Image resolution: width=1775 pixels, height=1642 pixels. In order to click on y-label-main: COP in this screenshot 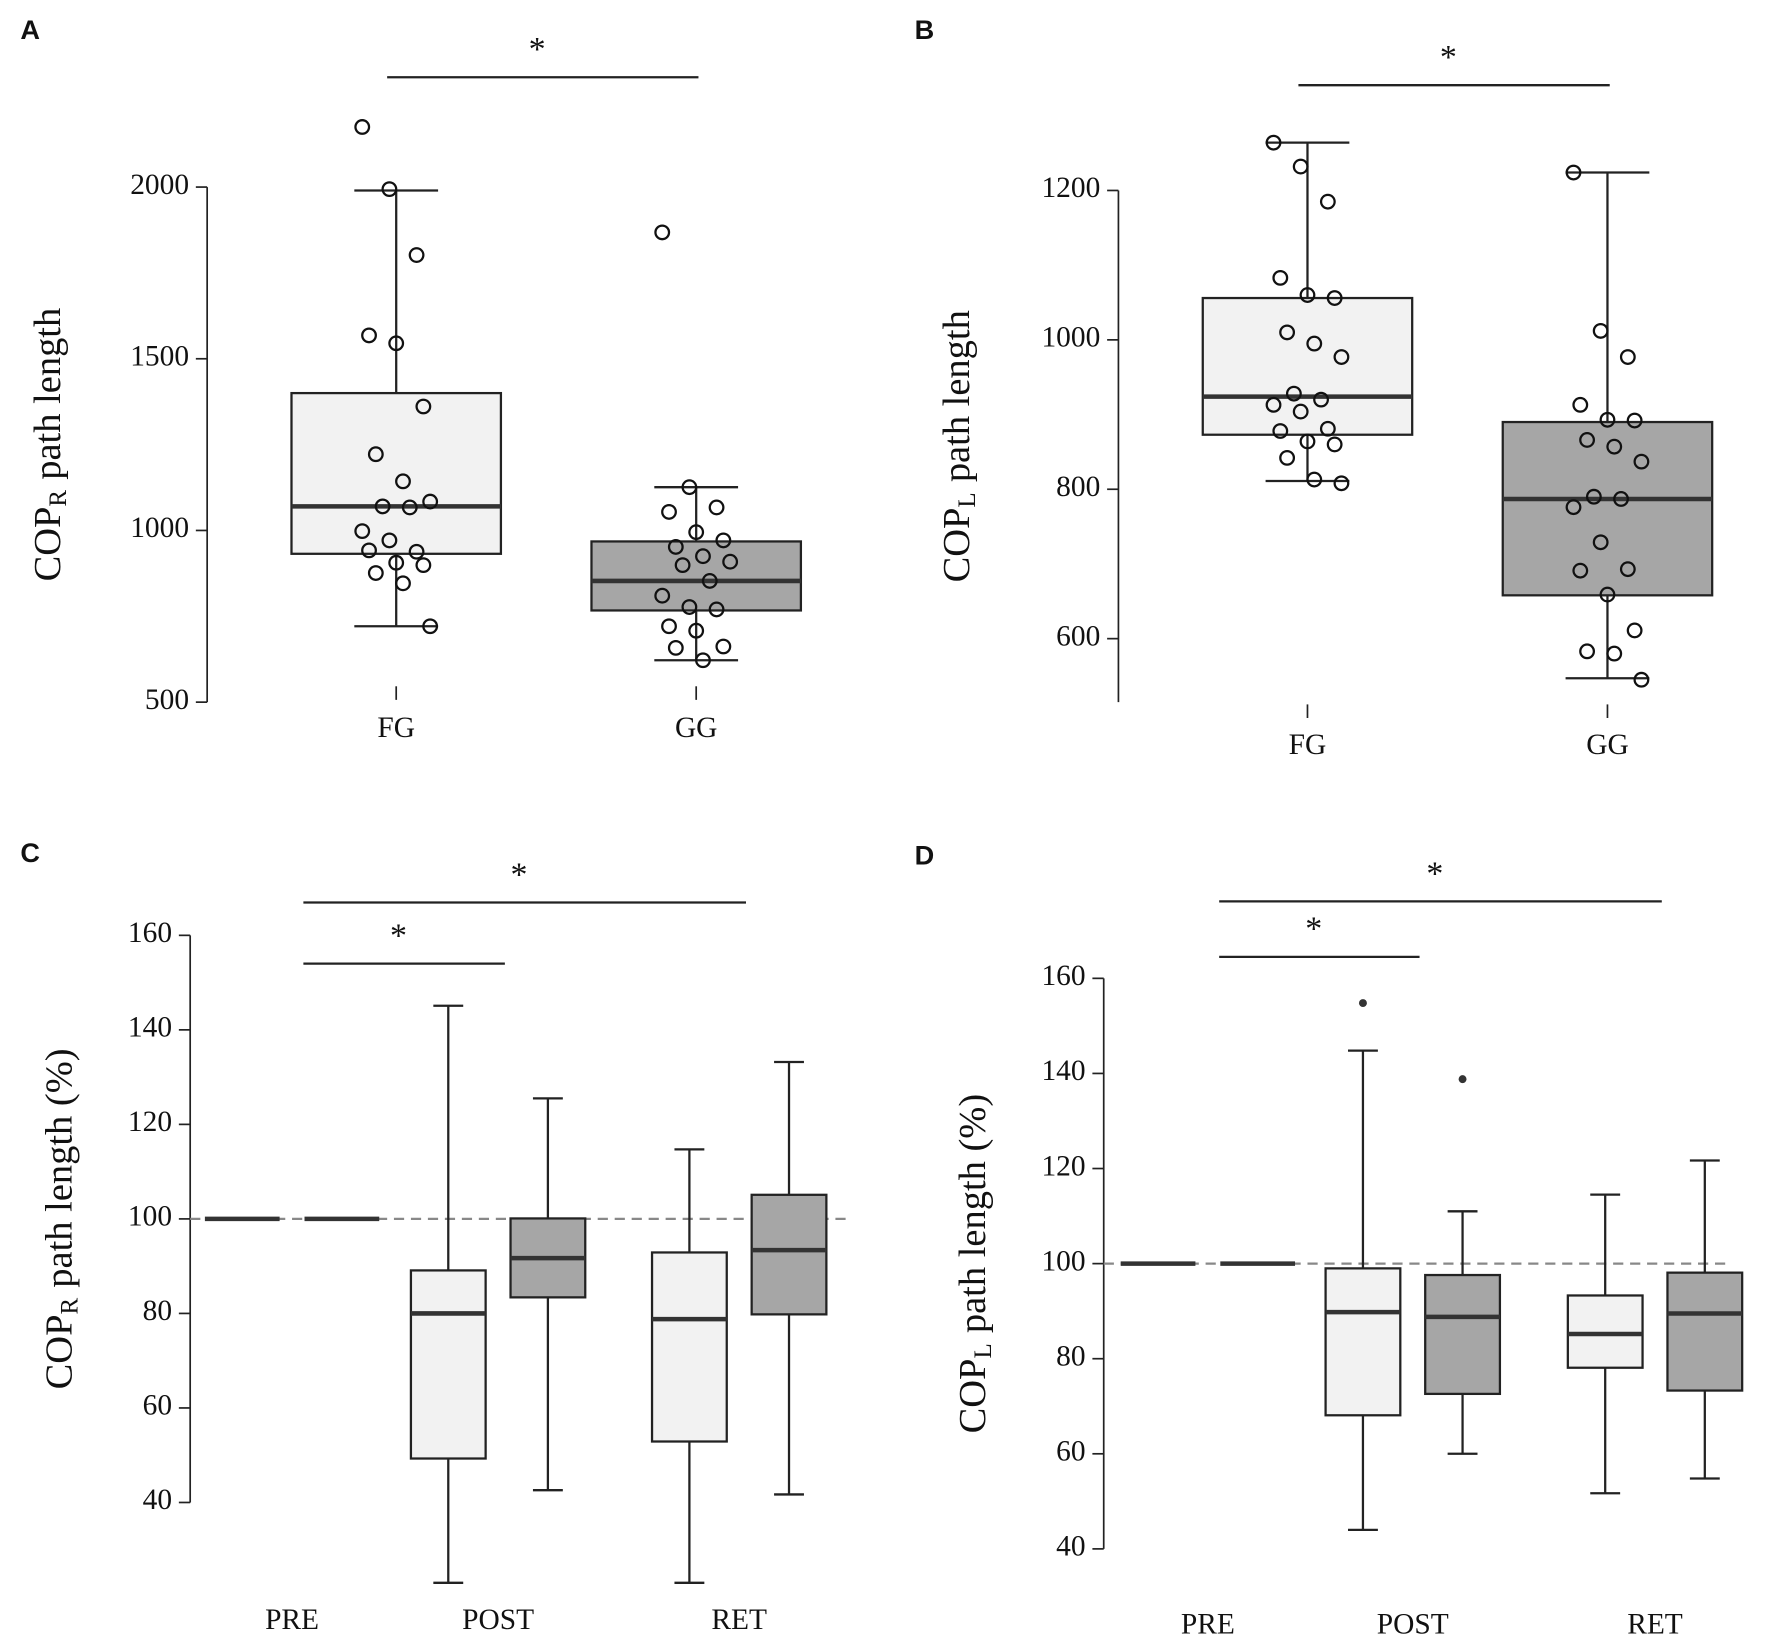, I will do `click(973, 1396)`.